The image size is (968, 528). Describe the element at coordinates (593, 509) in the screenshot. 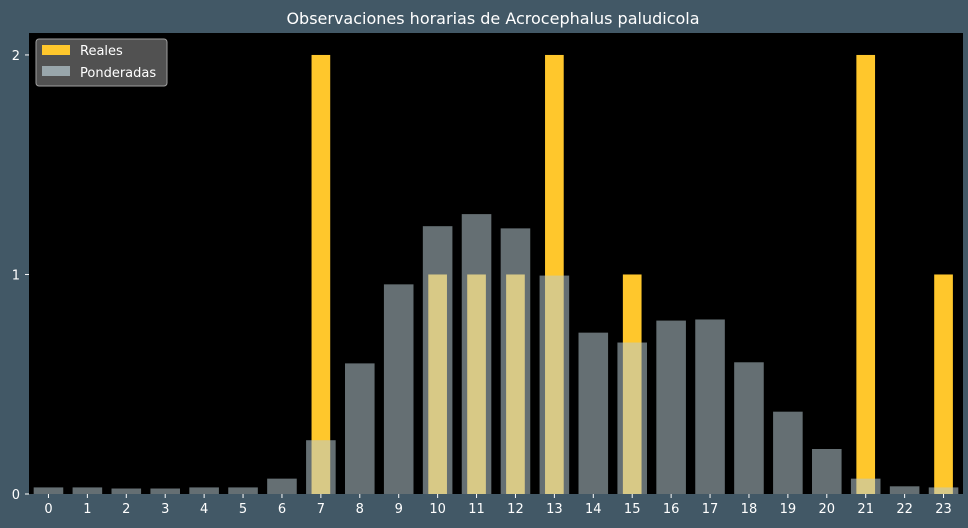

I see `x-tick-label-14: 14` at that location.